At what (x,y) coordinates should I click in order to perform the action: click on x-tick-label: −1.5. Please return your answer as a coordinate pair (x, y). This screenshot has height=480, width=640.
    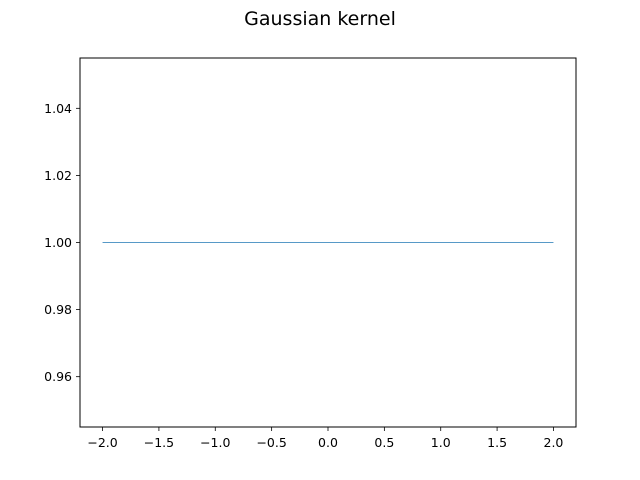
    Looking at the image, I should click on (159, 442).